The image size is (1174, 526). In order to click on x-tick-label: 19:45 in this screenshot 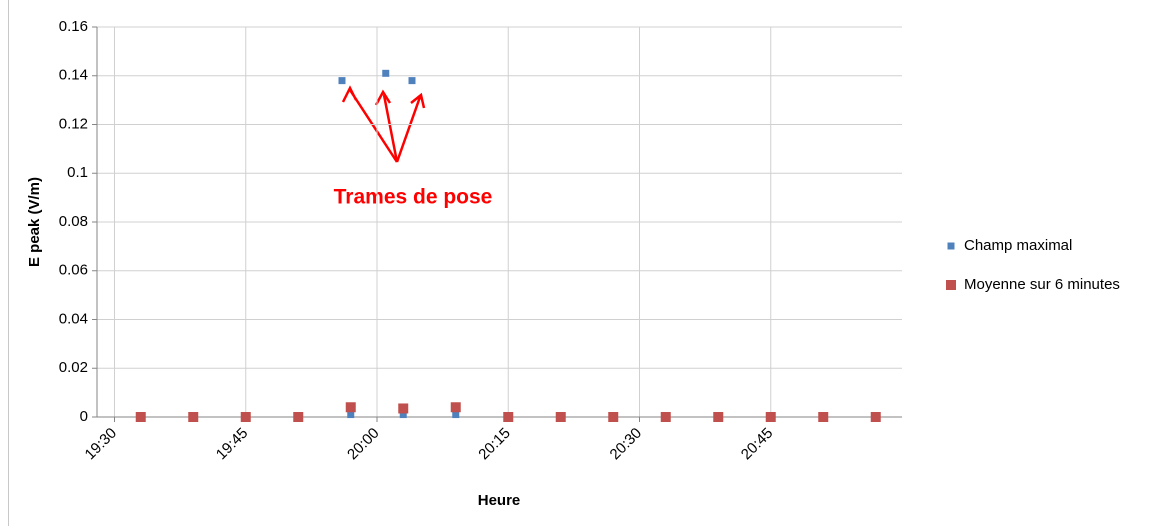, I will do `click(232, 444)`.